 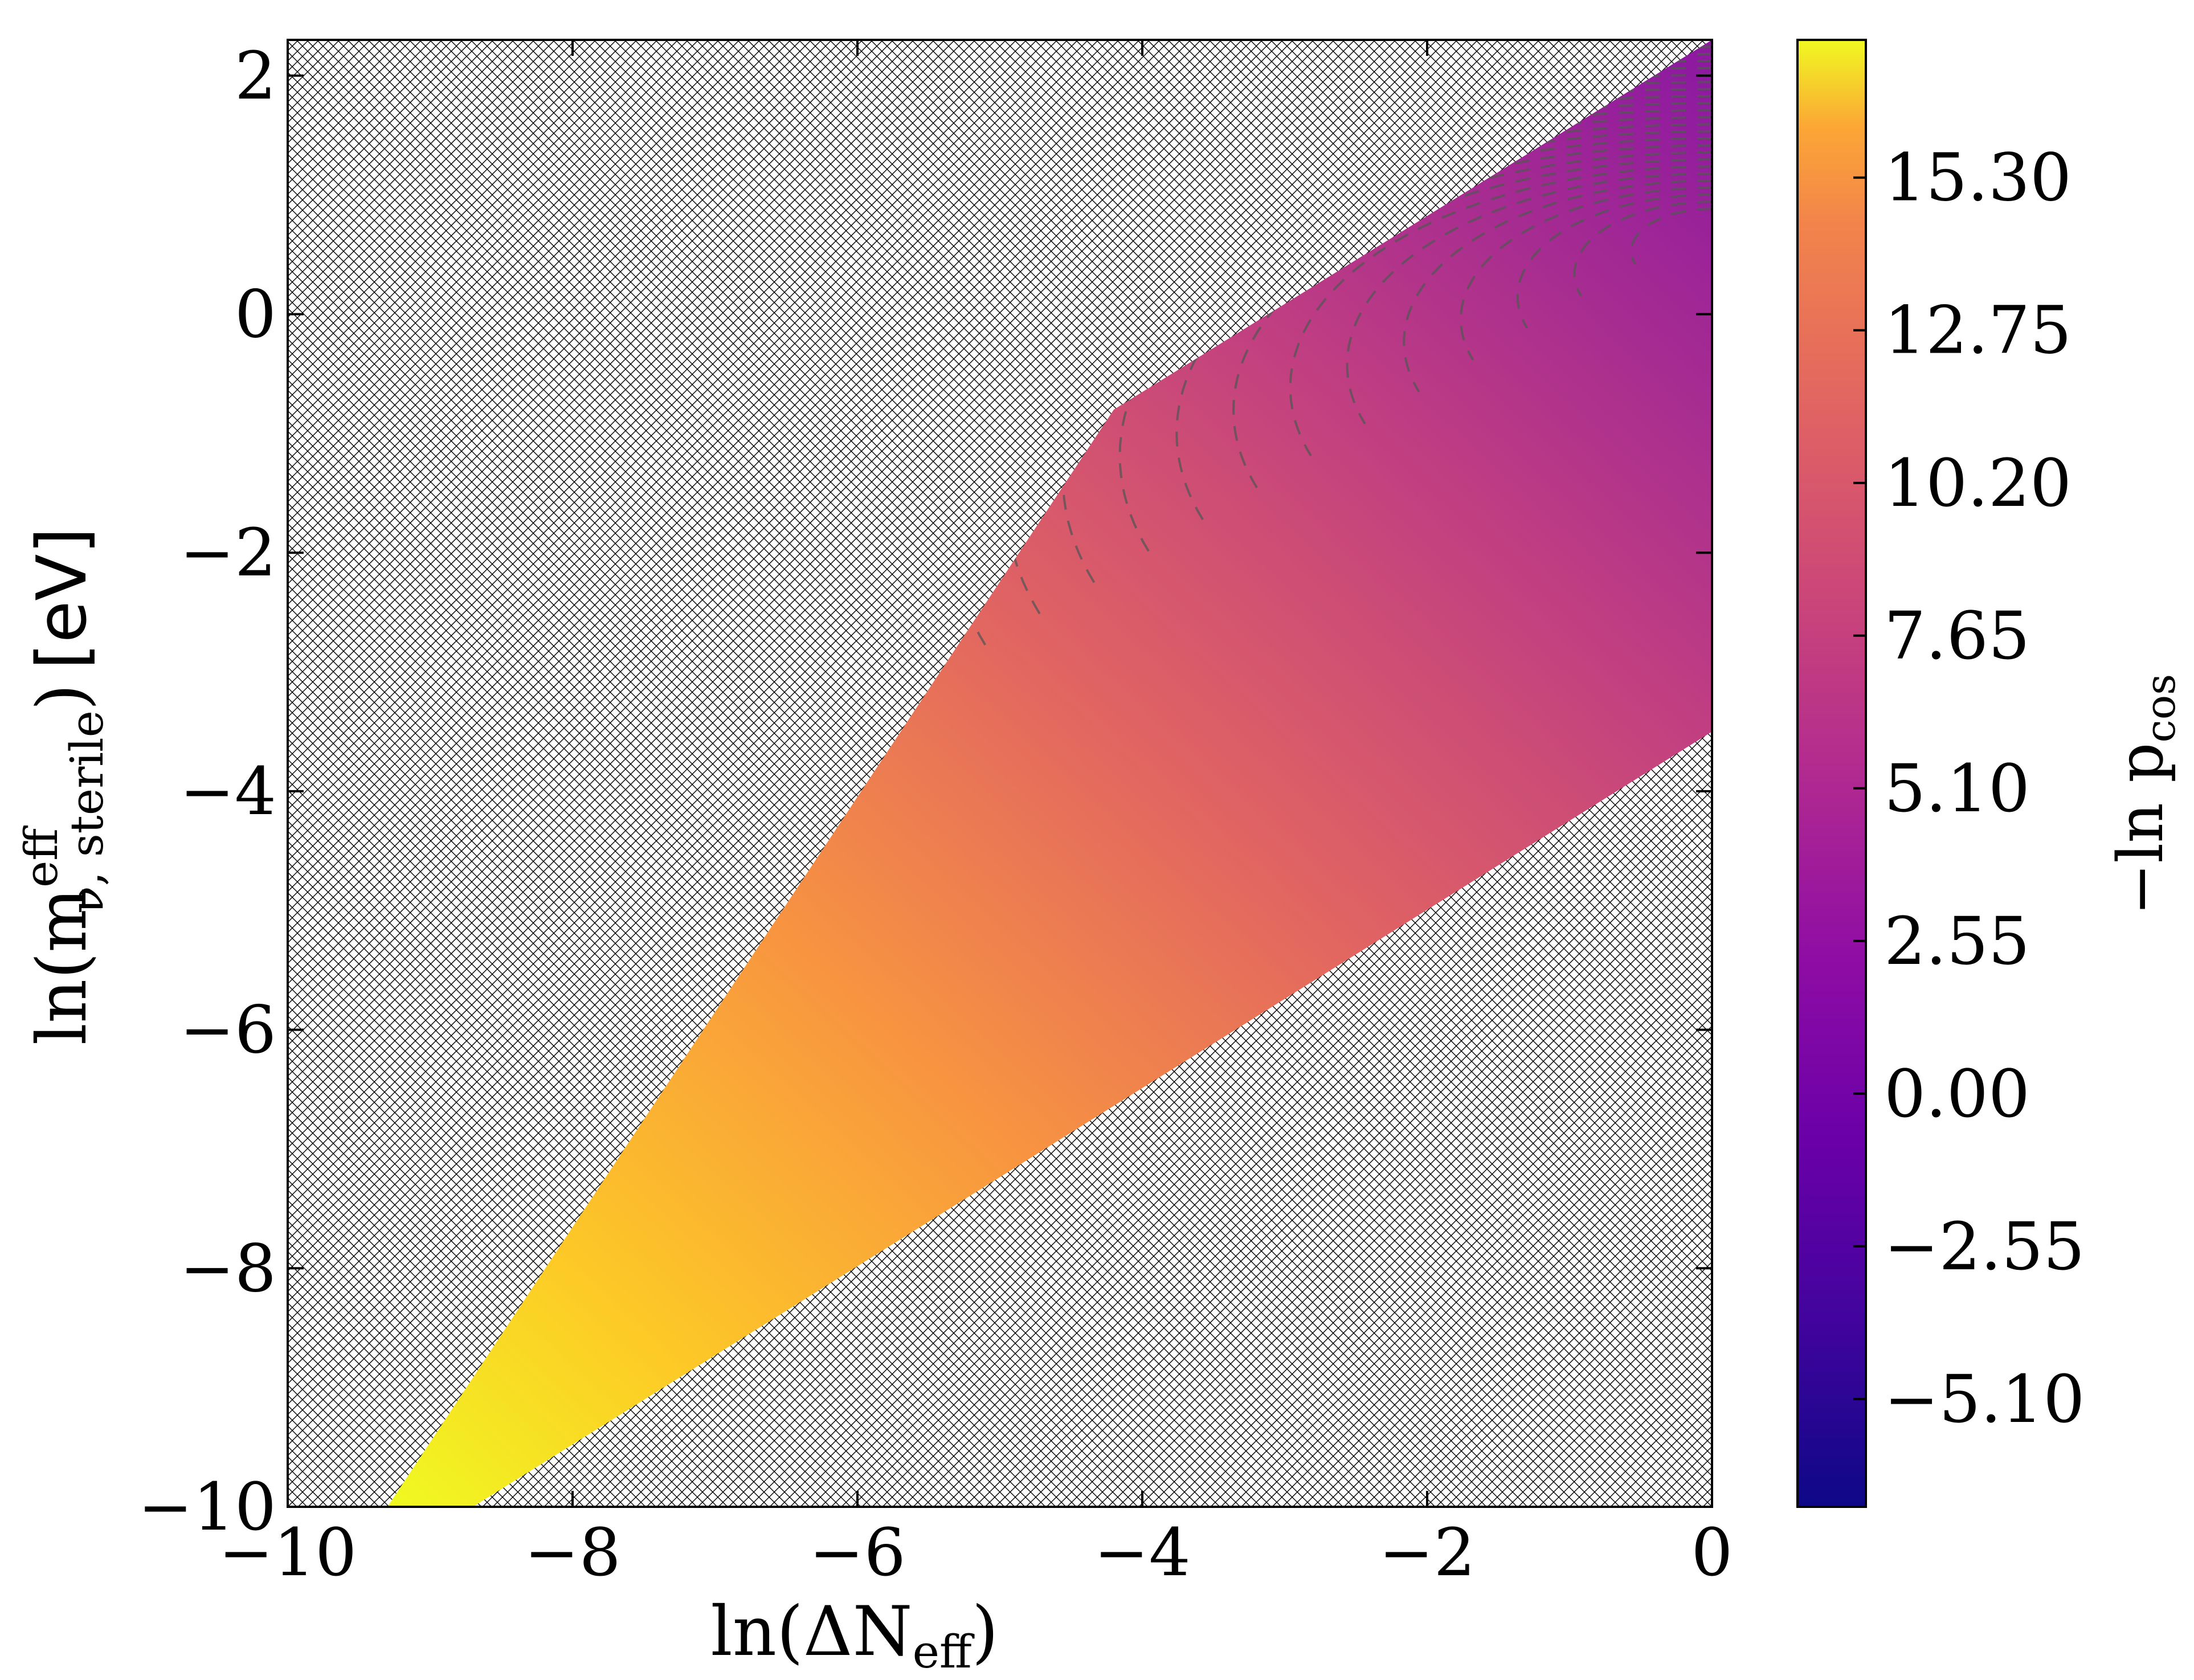 I want to click on colorbar-tick-label: 2.55, so click(x=1957, y=942).